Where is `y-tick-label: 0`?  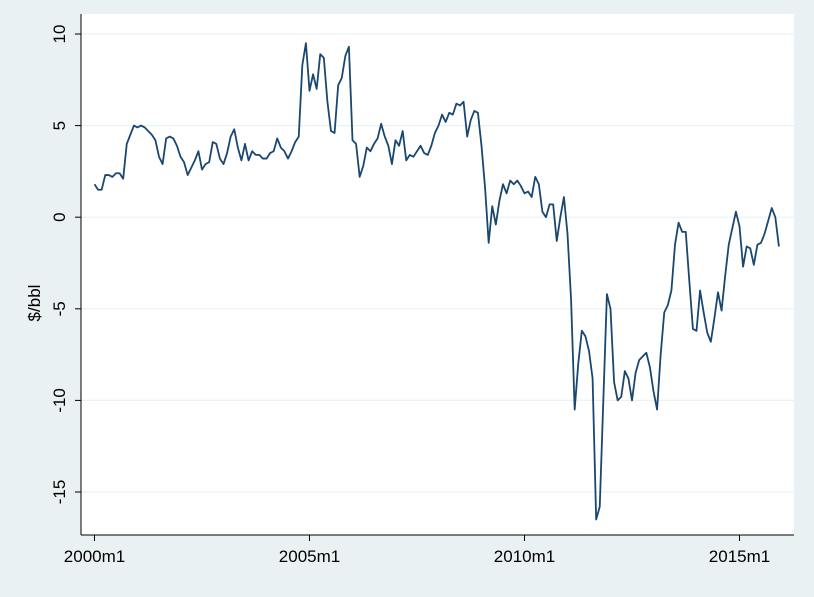
y-tick-label: 0 is located at coordinates (59, 216).